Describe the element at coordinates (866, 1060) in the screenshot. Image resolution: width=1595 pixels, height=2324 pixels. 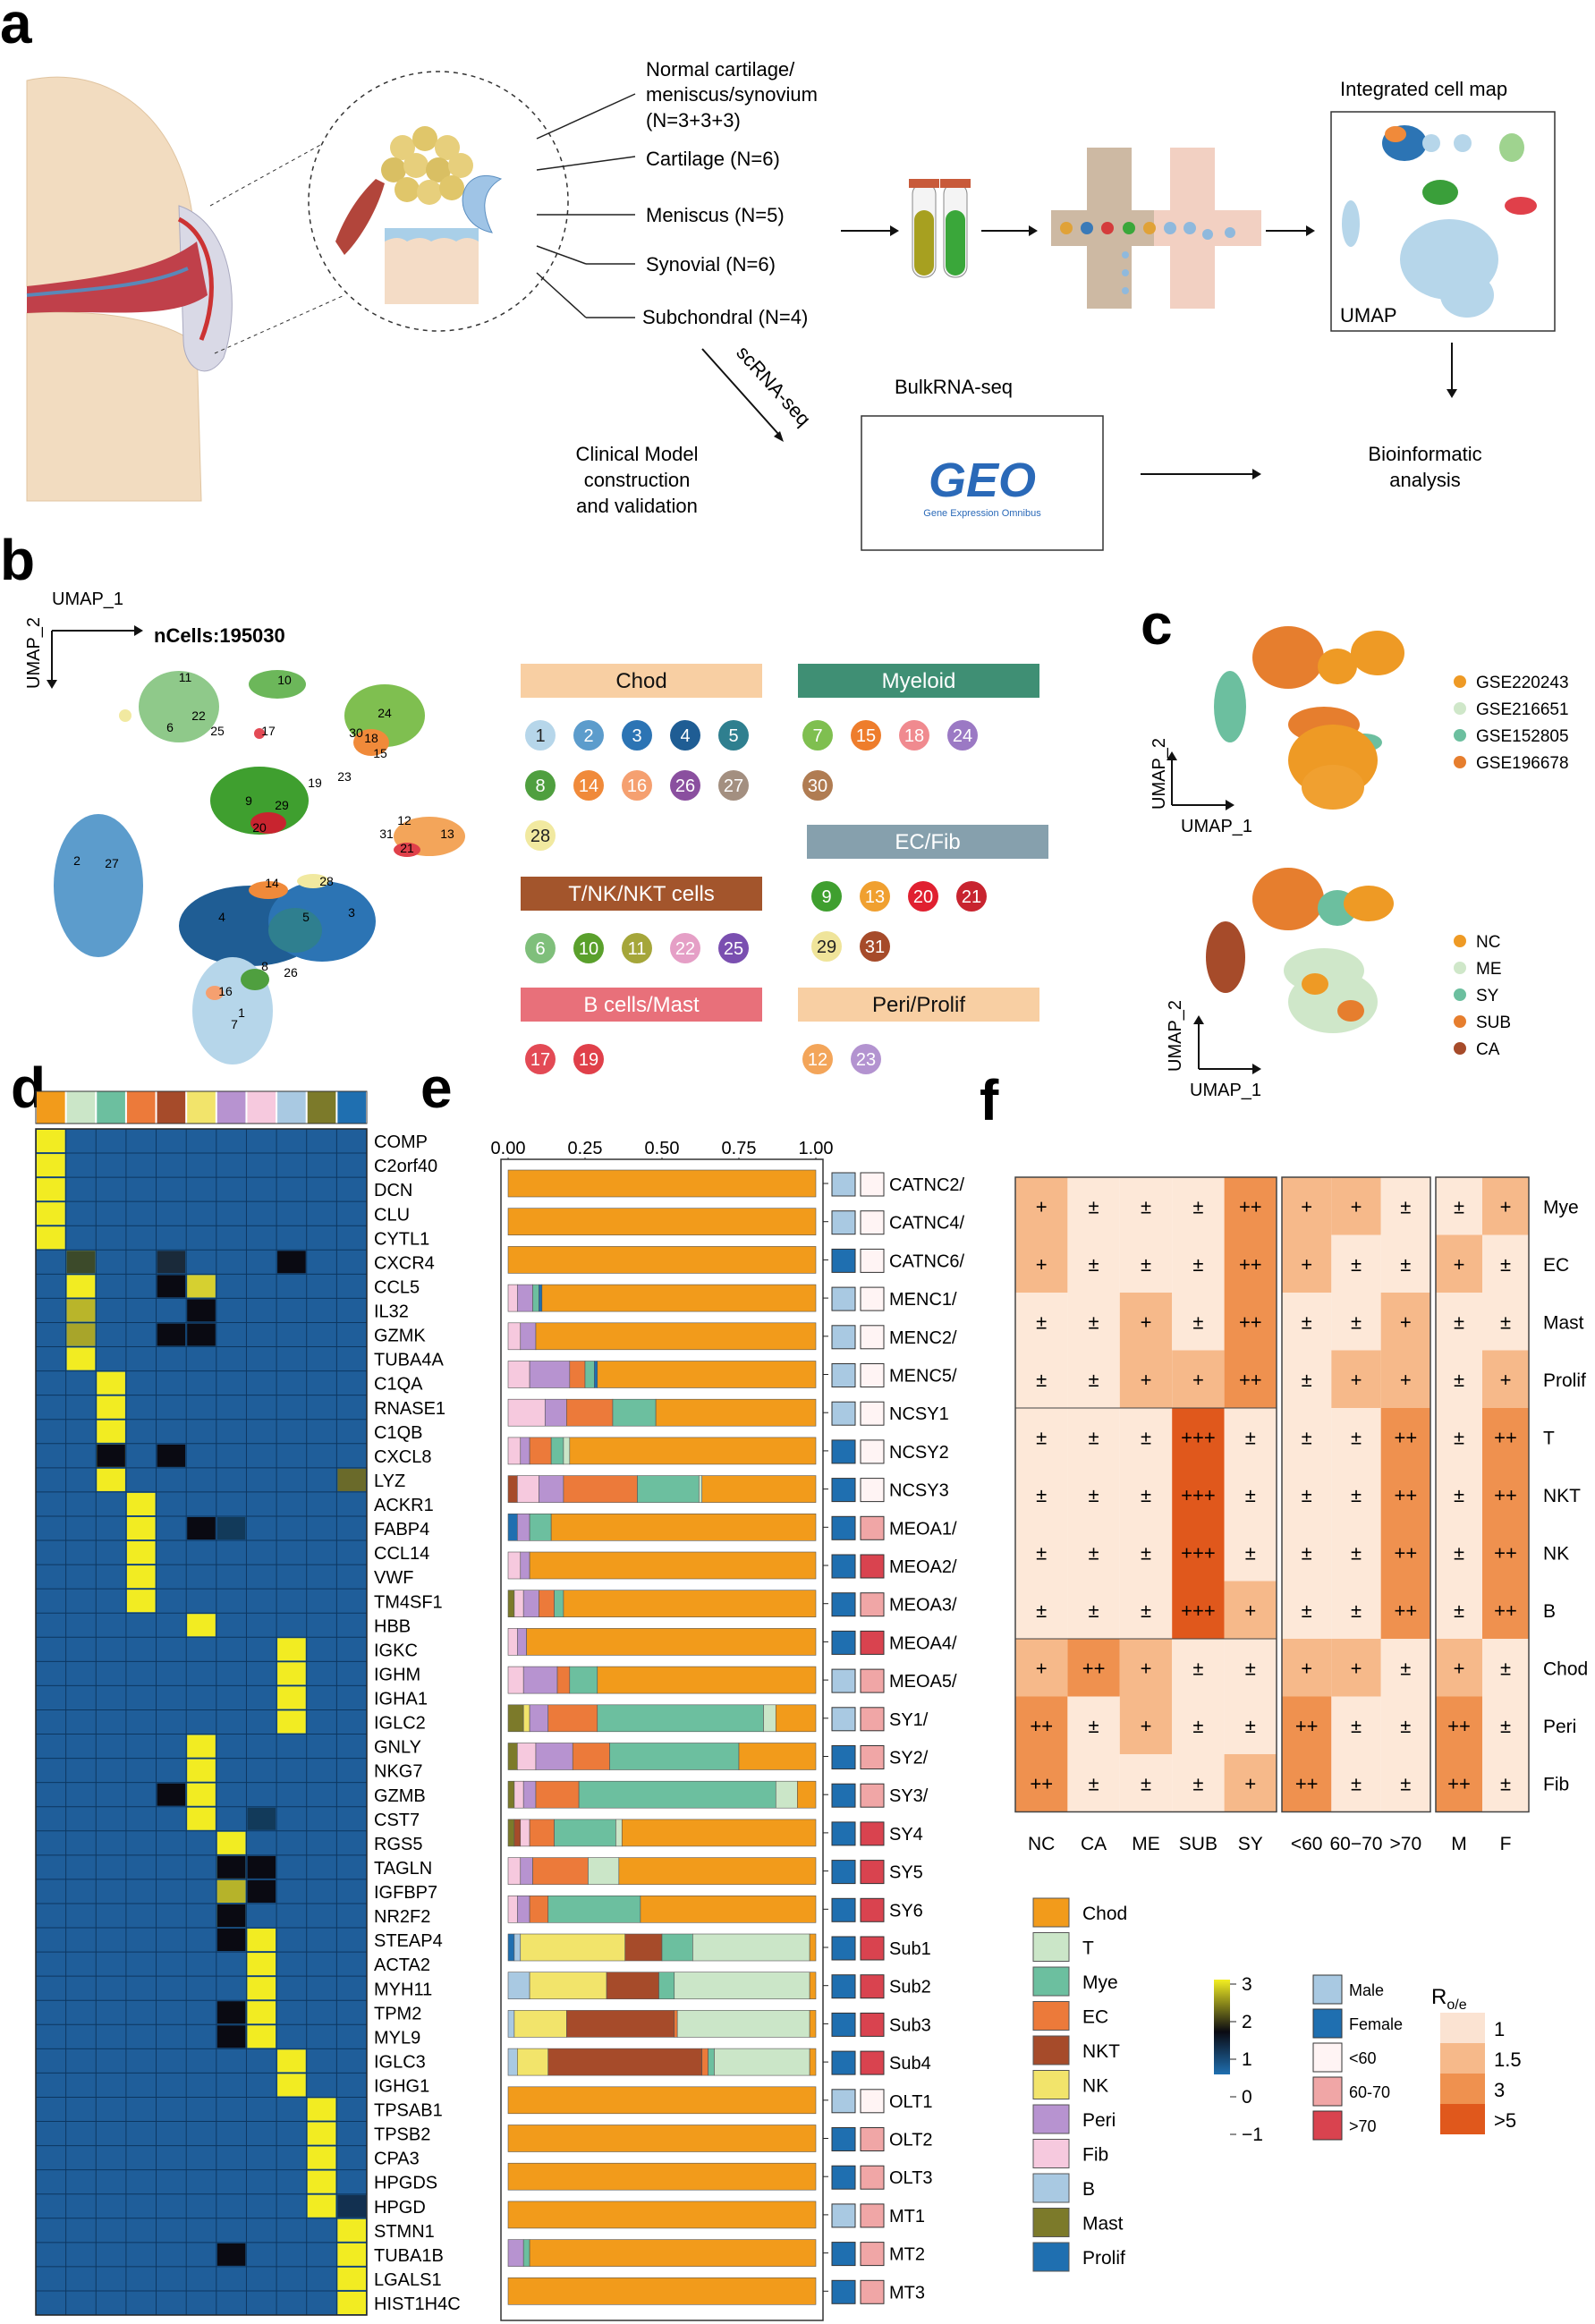
I see `cluster-number: 23` at that location.